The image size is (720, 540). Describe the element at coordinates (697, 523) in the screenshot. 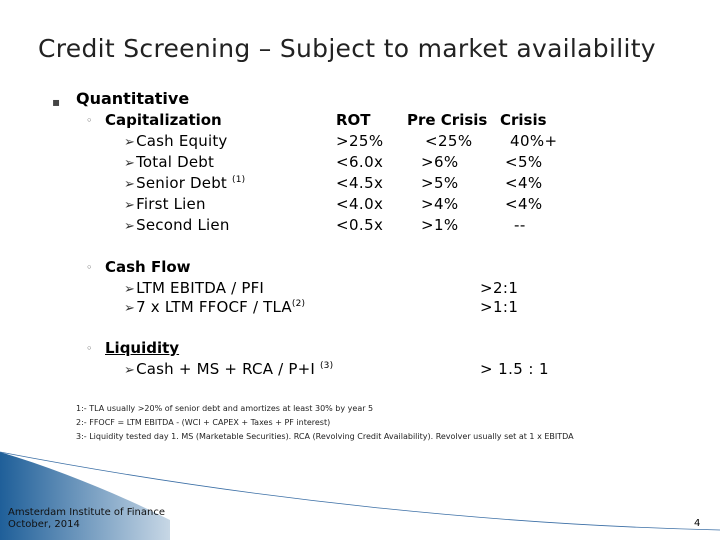

I see `page-number: 4` at that location.